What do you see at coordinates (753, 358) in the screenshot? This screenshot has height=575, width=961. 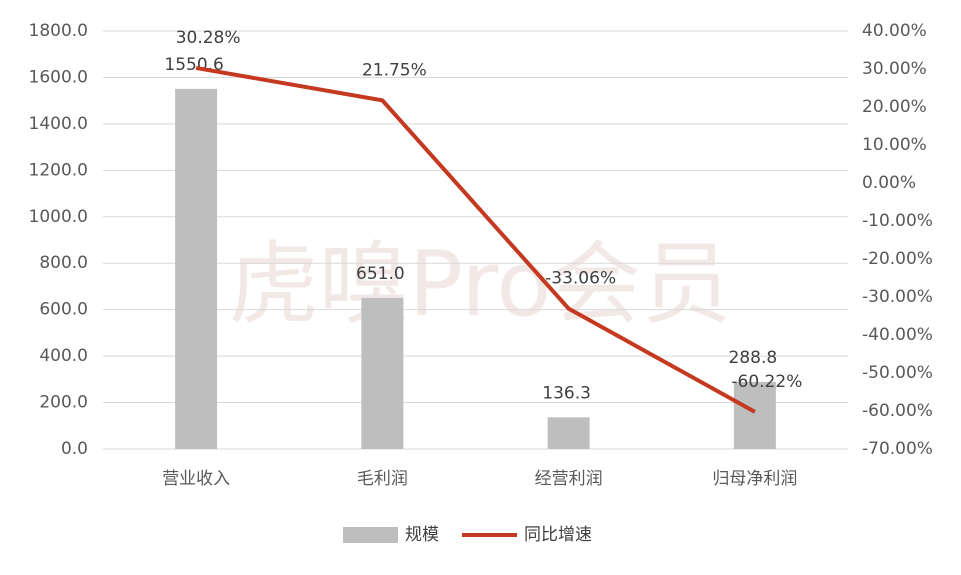 I see `bar-value-label: 288.8` at bounding box center [753, 358].